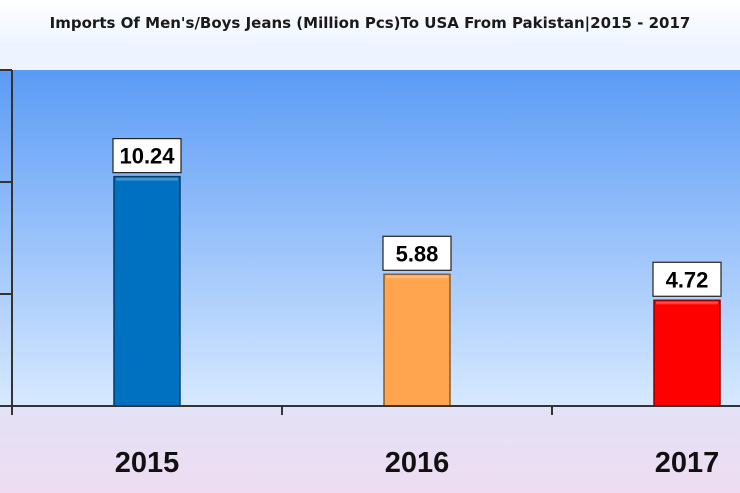 The height and width of the screenshot is (493, 740). Describe the element at coordinates (687, 303) in the screenshot. I see `bar-highlight-2017` at that location.